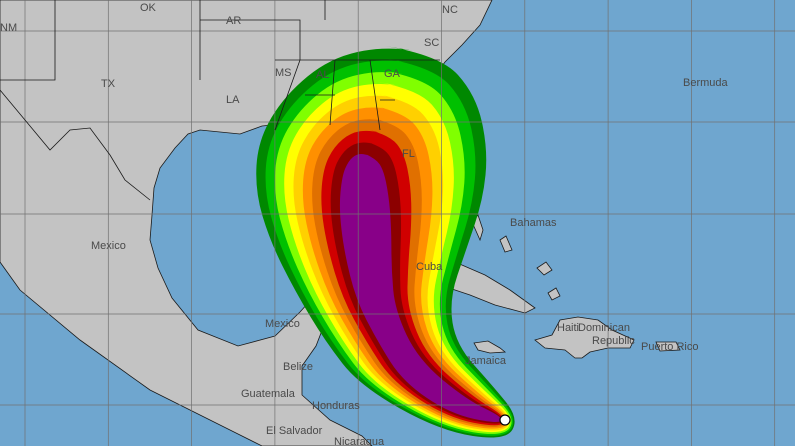 The height and width of the screenshot is (446, 795). I want to click on label-ms: MS, so click(283, 73).